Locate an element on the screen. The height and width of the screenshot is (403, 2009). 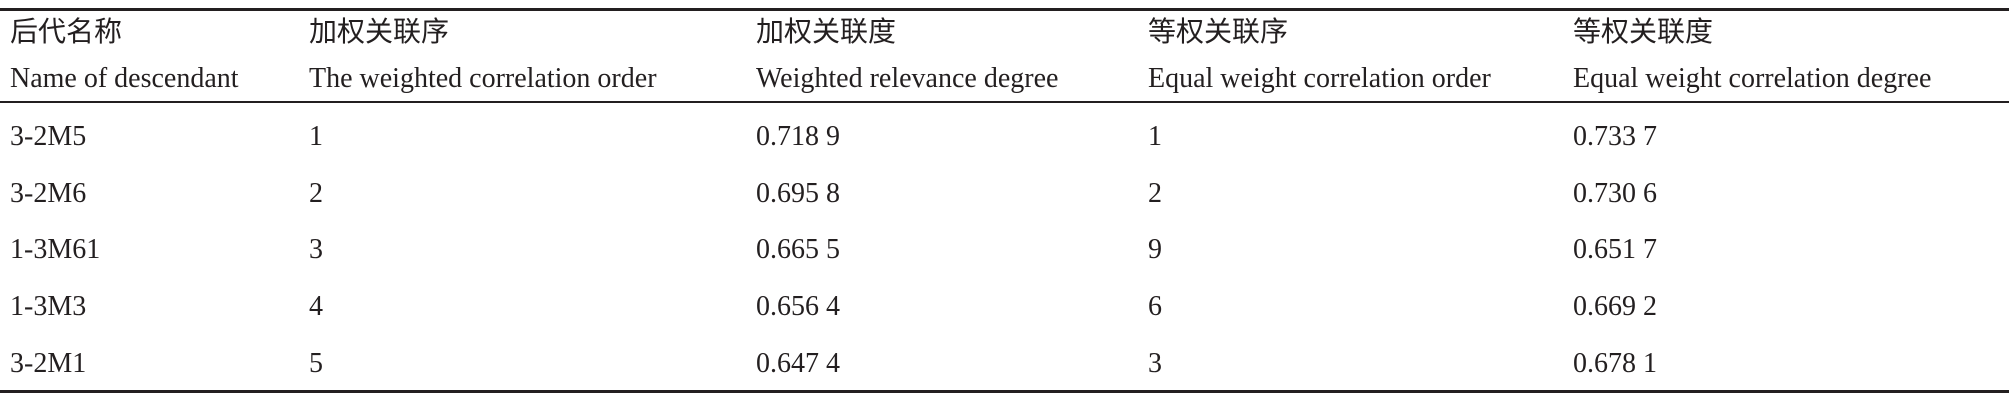
table-cell: 6 is located at coordinates (1155, 306).